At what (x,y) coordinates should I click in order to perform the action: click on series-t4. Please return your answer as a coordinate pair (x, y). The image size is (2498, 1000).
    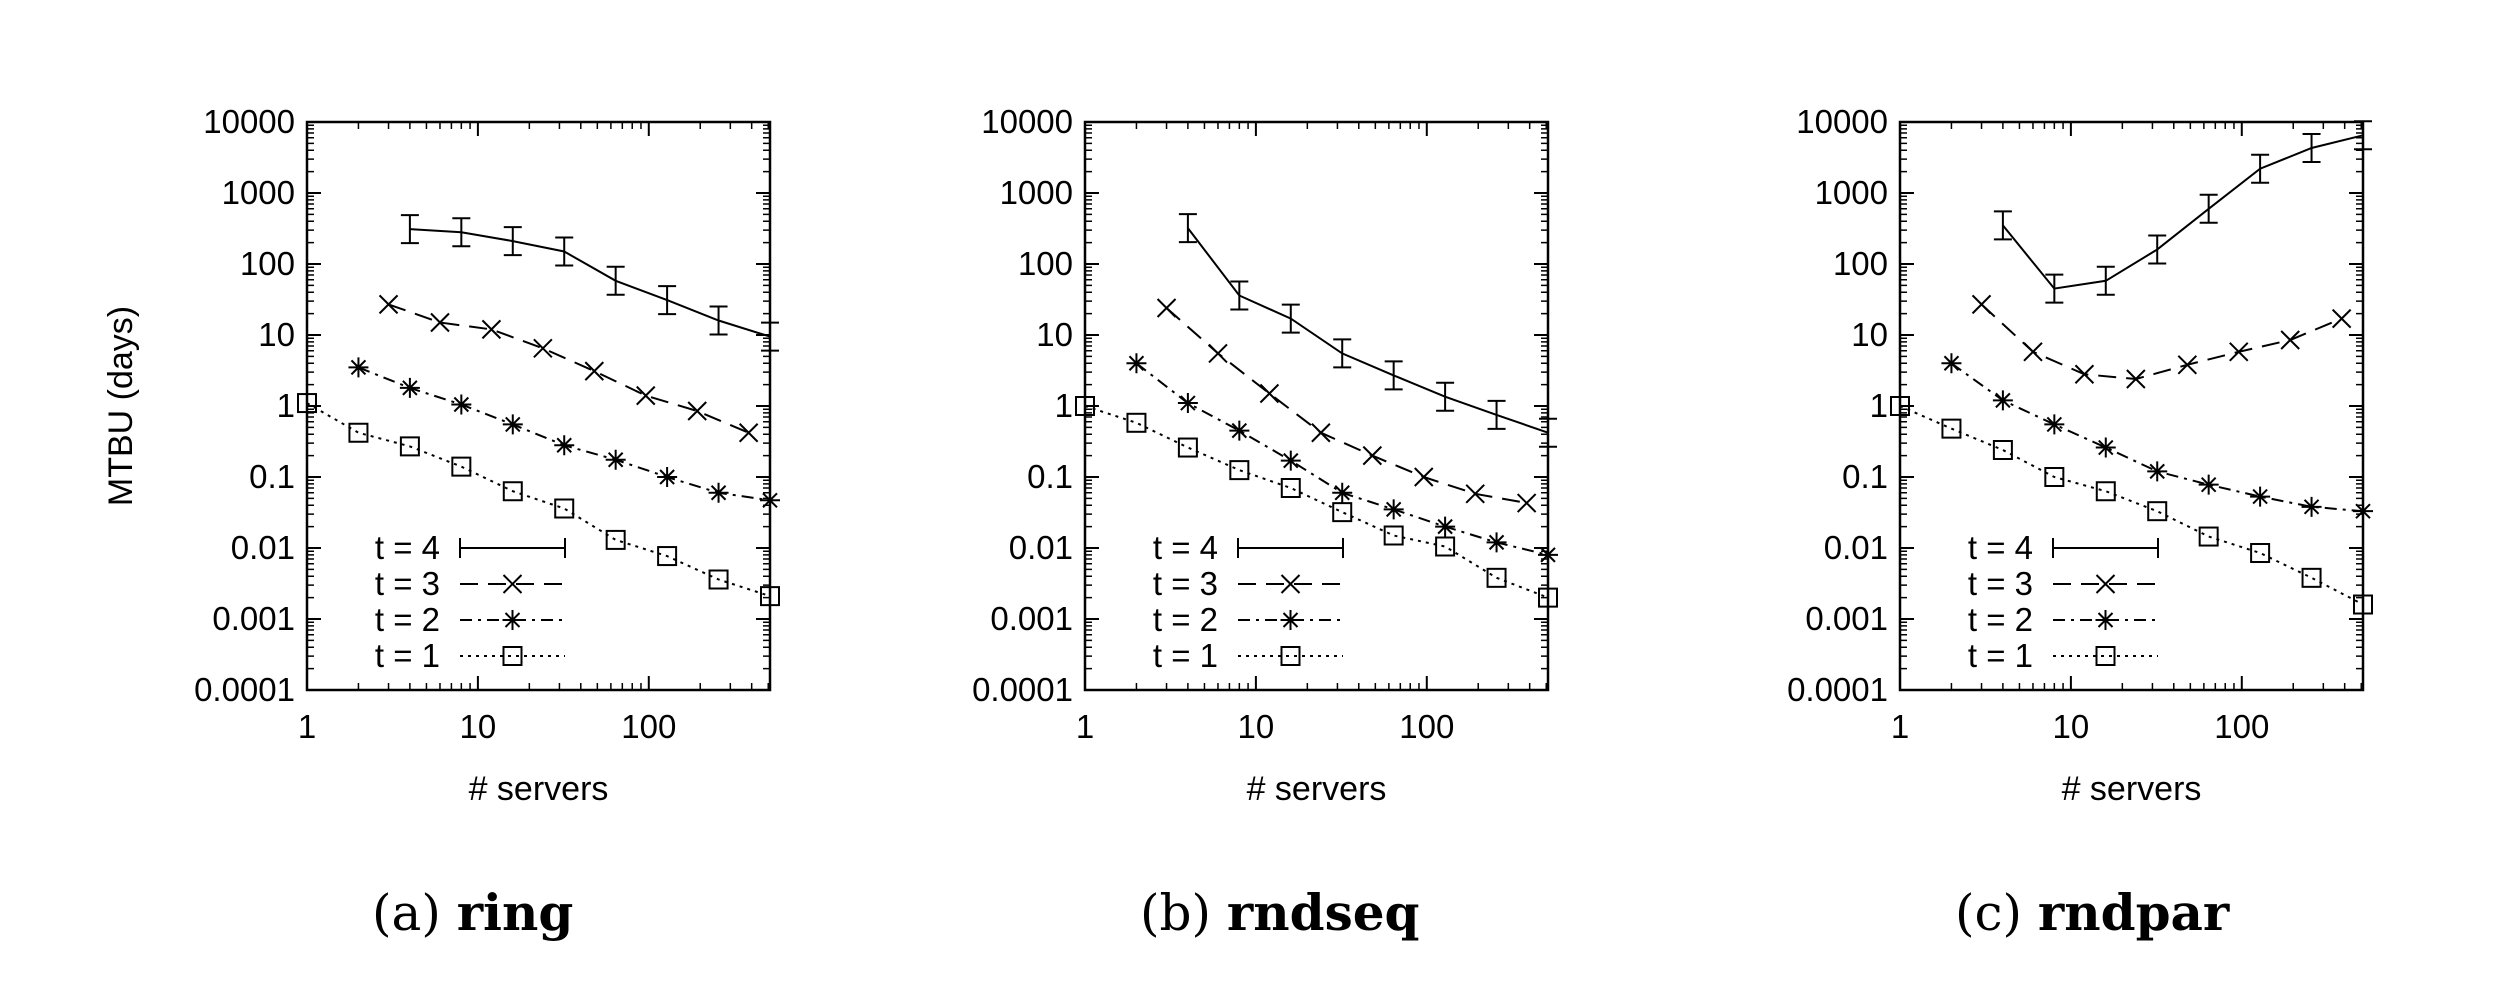
    Looking at the image, I should click on (2182, 212).